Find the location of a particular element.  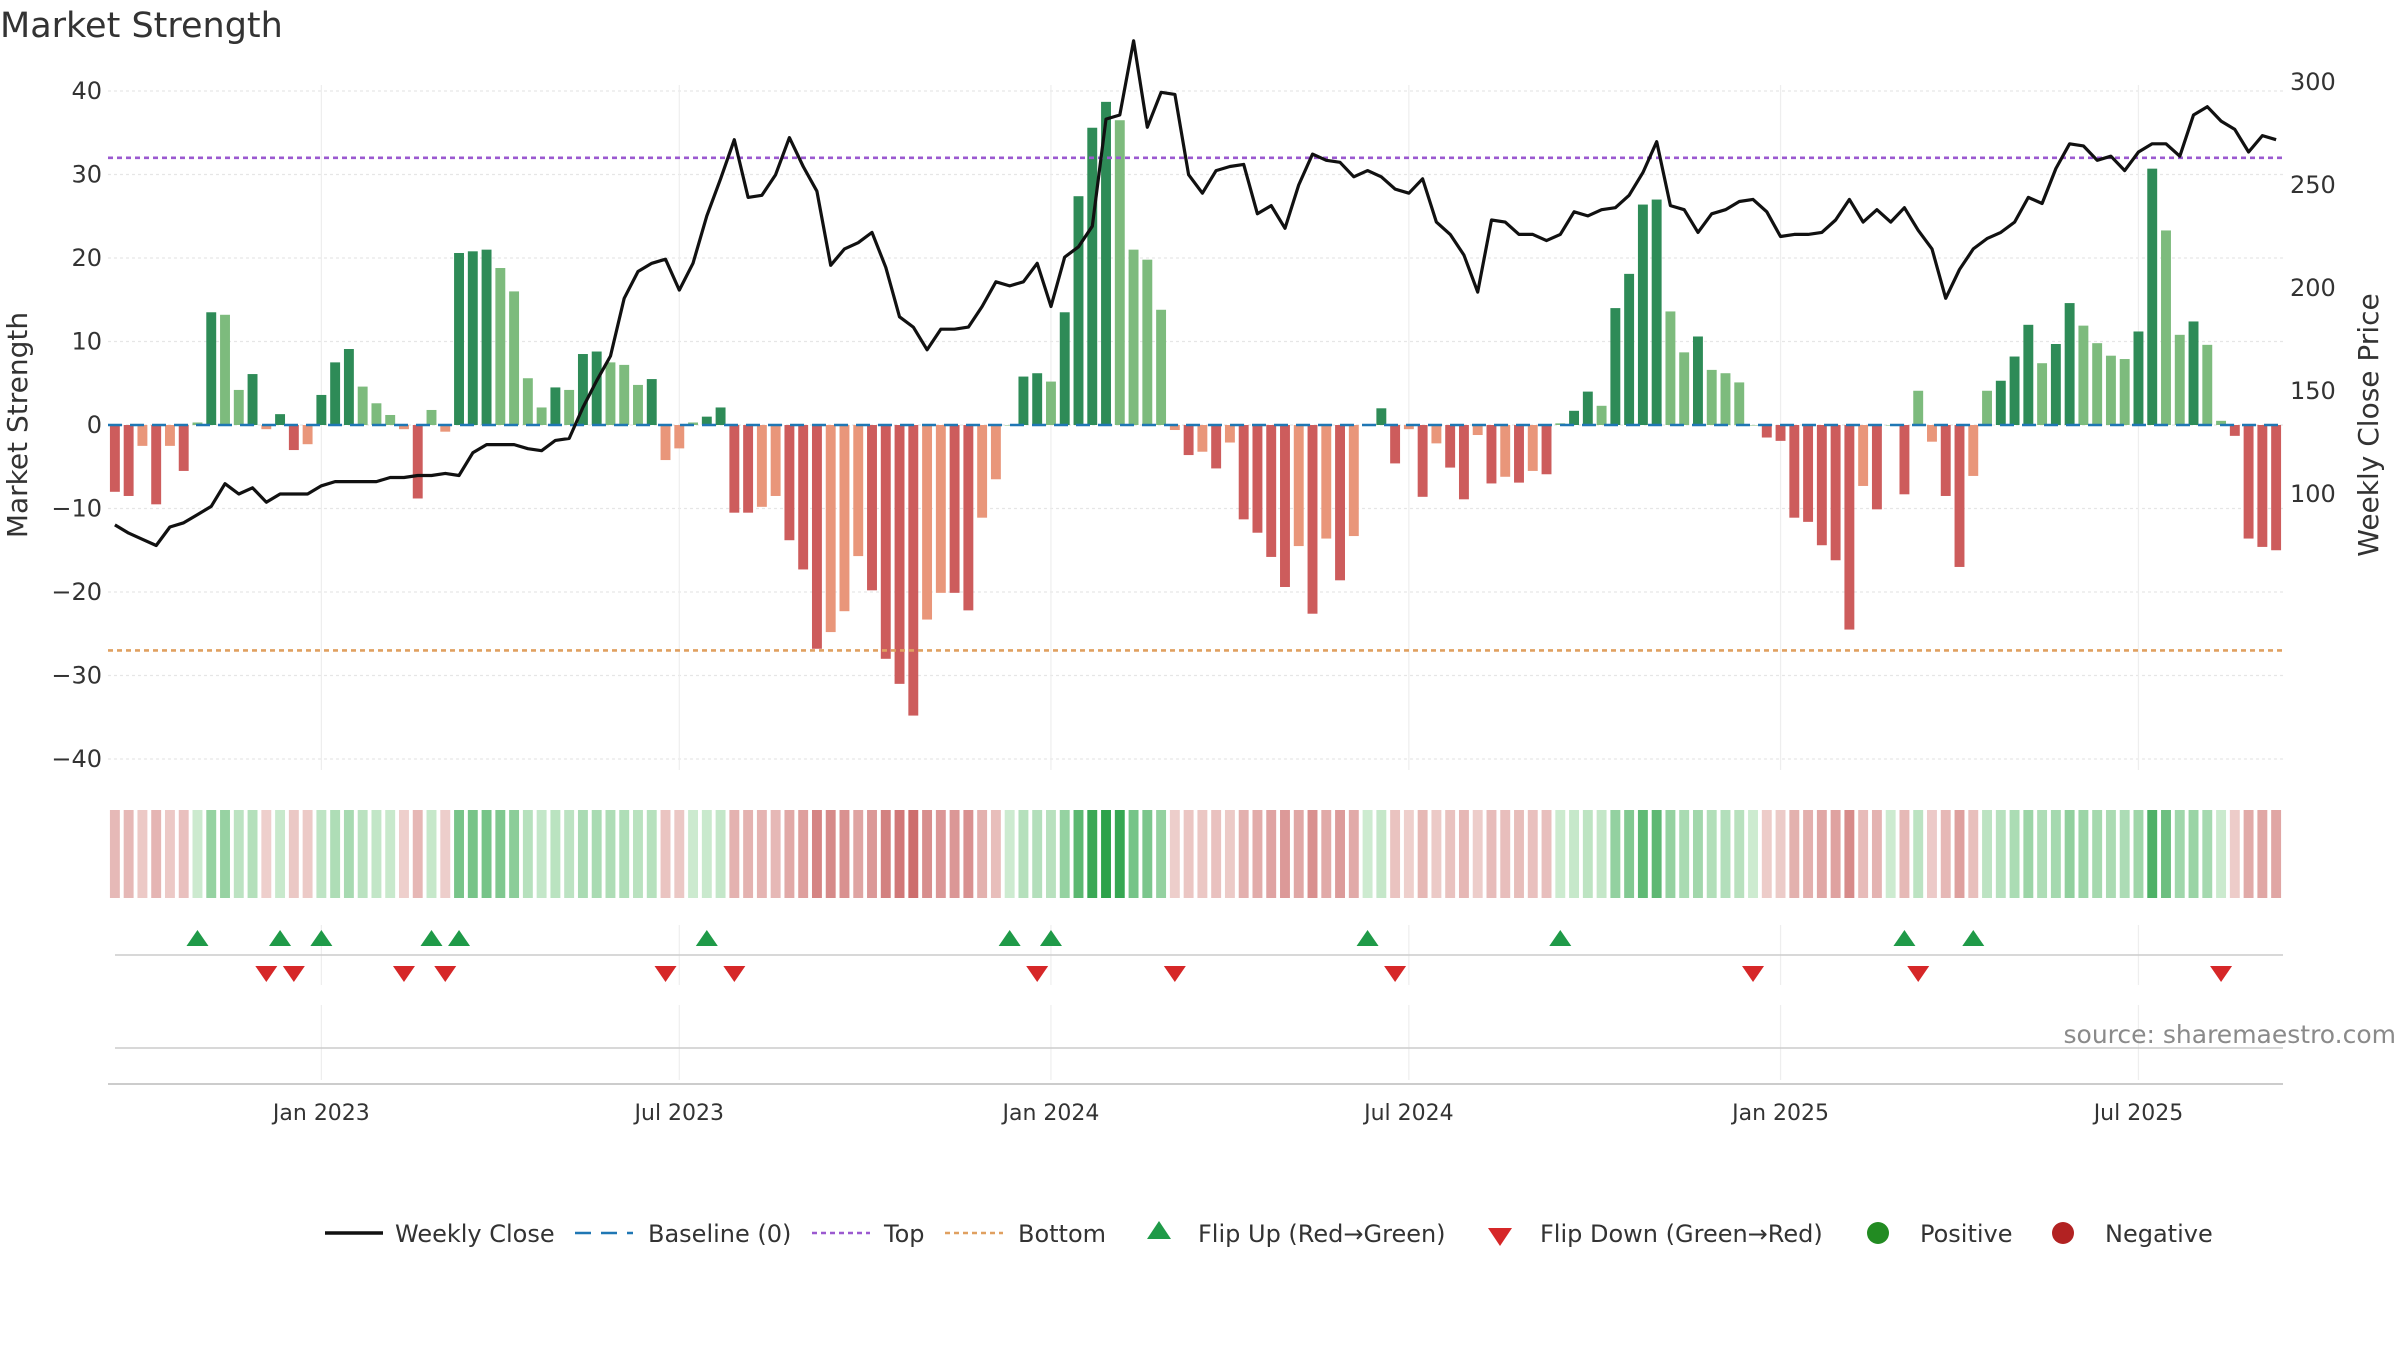

legend-label: Weekly Close is located at coordinates (475, 1234).